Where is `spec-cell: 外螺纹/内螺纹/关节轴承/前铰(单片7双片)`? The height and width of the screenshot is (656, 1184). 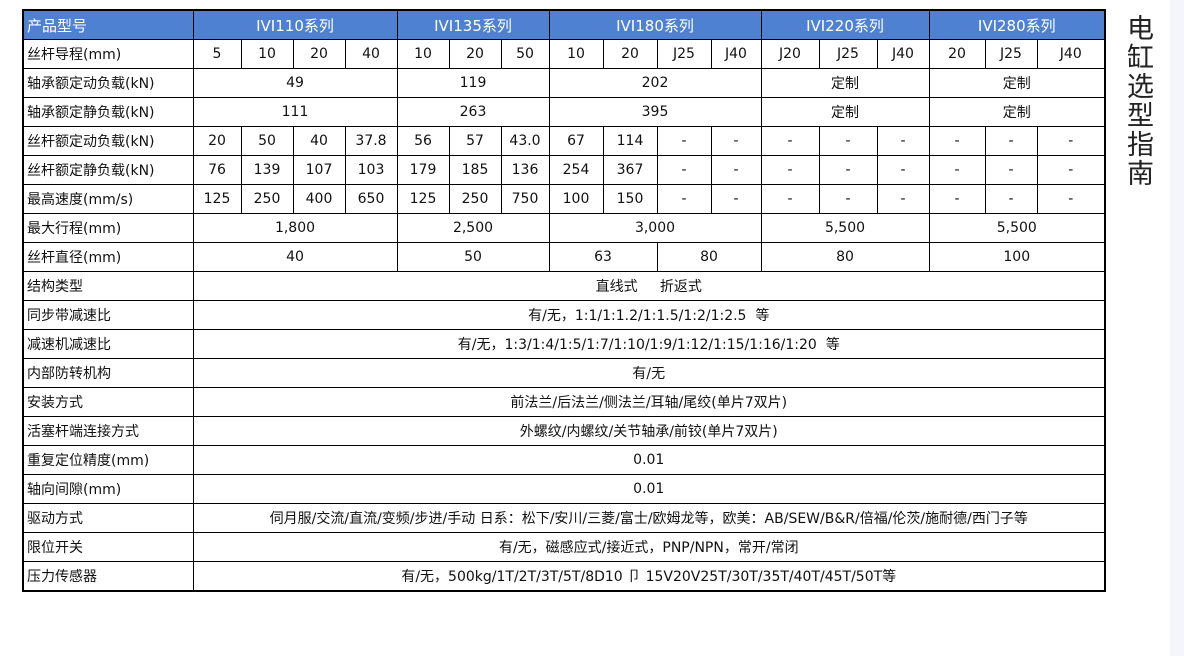
spec-cell: 外螺纹/内螺纹/关节轴承/前铰(单片7双片) is located at coordinates (649, 431).